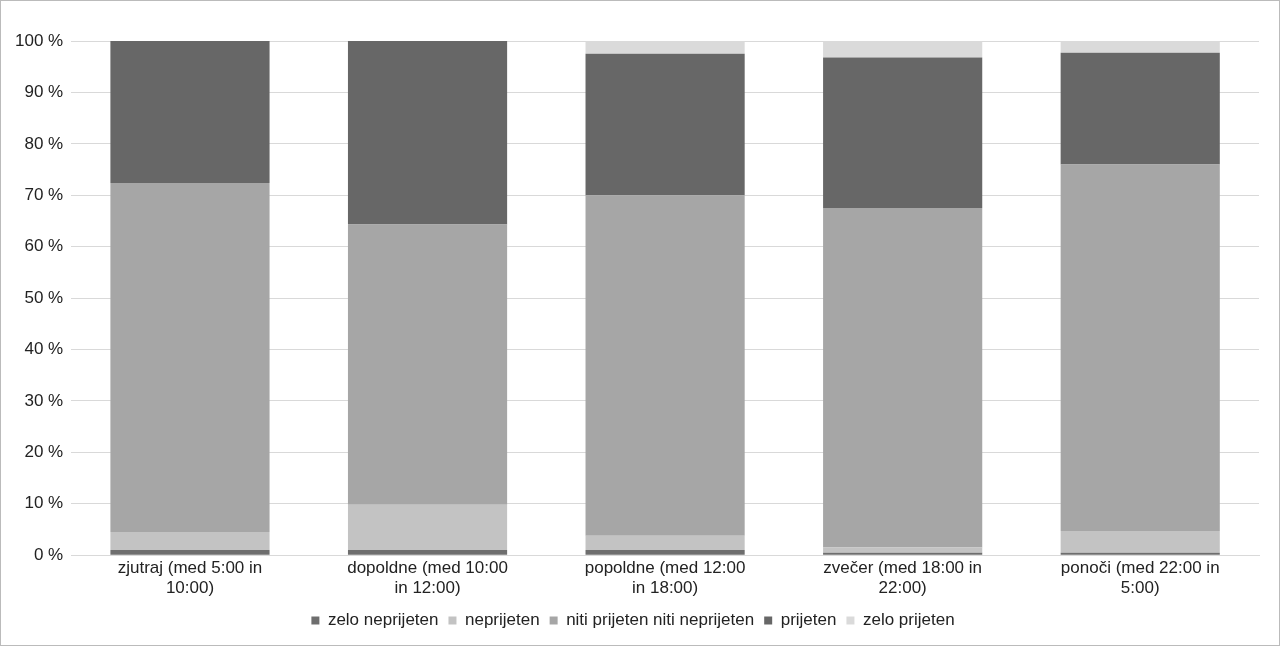 The width and height of the screenshot is (1282, 648). I want to click on y-tick-label: 50 %, so click(44, 297).